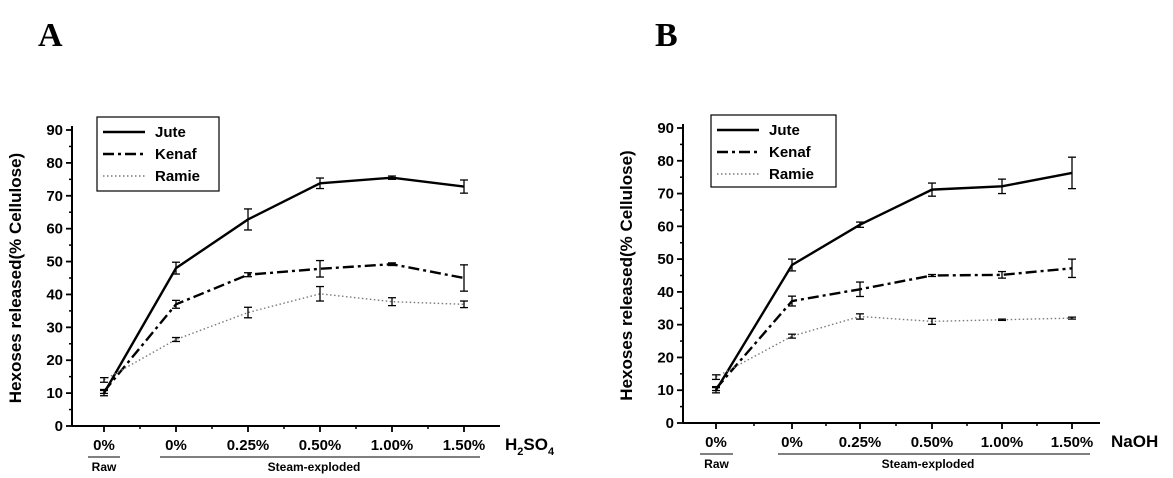 The image size is (1173, 478). What do you see at coordinates (551, 452) in the screenshot?
I see `x-axis-title-part: 4` at bounding box center [551, 452].